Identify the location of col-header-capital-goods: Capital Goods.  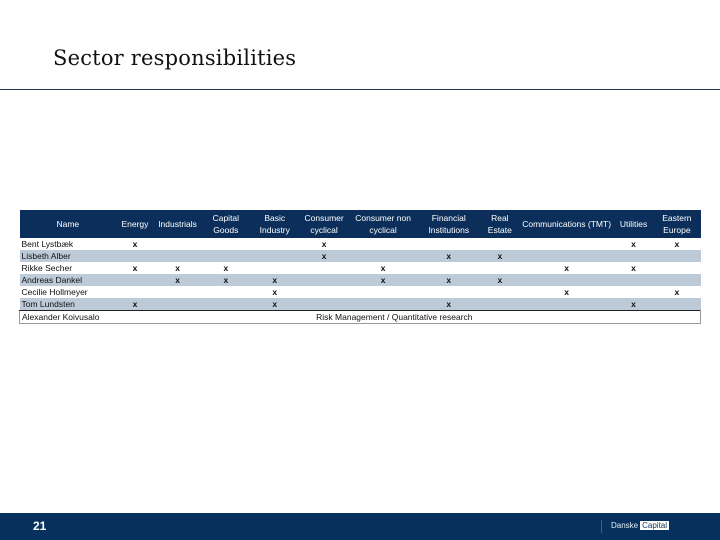
(226, 224).